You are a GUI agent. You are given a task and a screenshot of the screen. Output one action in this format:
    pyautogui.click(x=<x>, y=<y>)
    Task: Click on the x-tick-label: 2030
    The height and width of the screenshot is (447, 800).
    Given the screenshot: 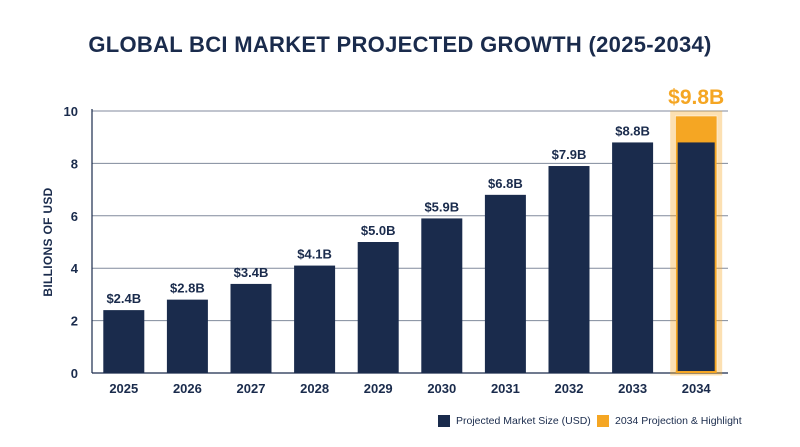 What is the action you would take?
    pyautogui.click(x=441, y=388)
    